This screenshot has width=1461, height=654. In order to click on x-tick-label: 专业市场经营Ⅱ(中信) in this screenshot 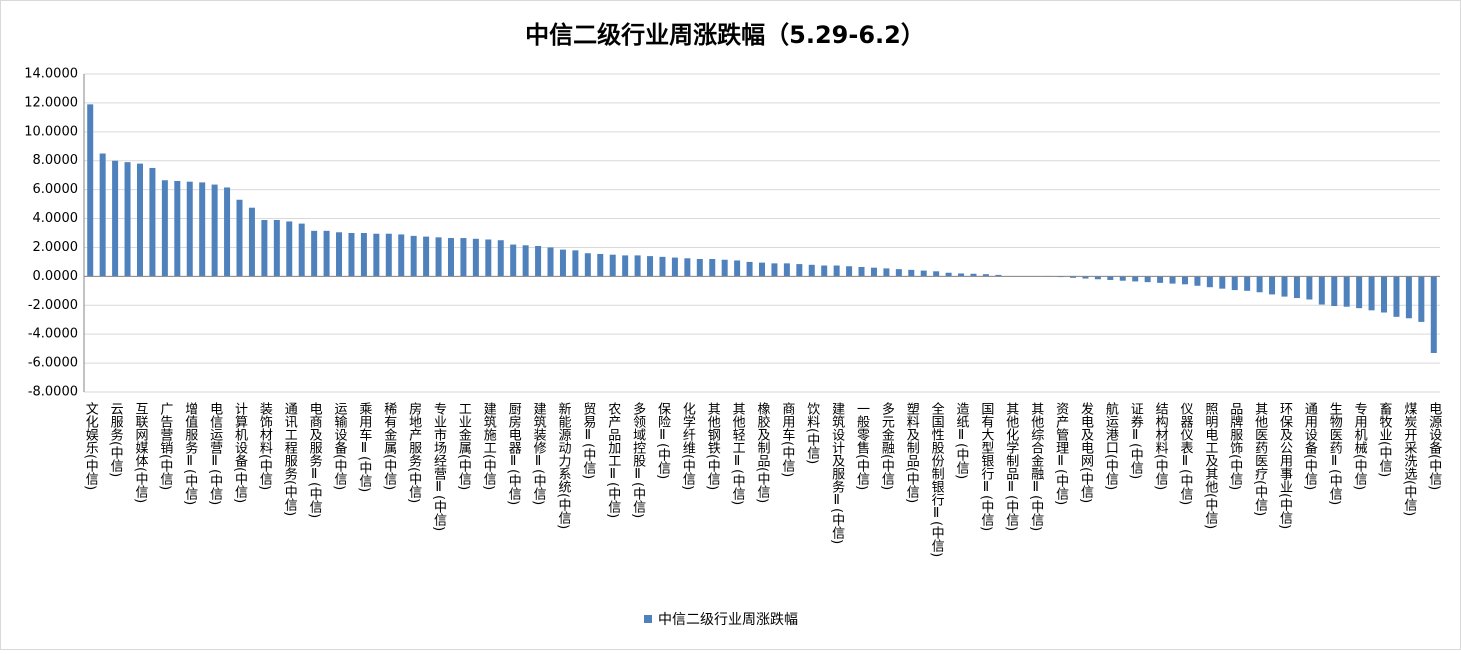, I will do `click(439, 466)`.